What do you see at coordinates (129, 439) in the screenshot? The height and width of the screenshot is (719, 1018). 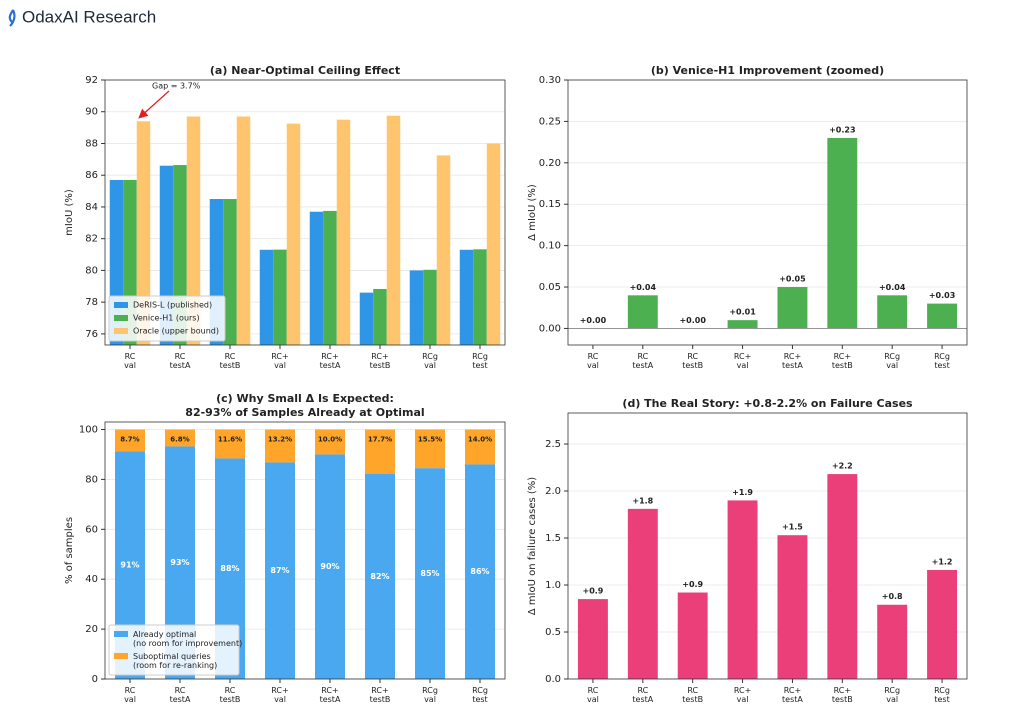 I see `value-label: 8.7%` at bounding box center [129, 439].